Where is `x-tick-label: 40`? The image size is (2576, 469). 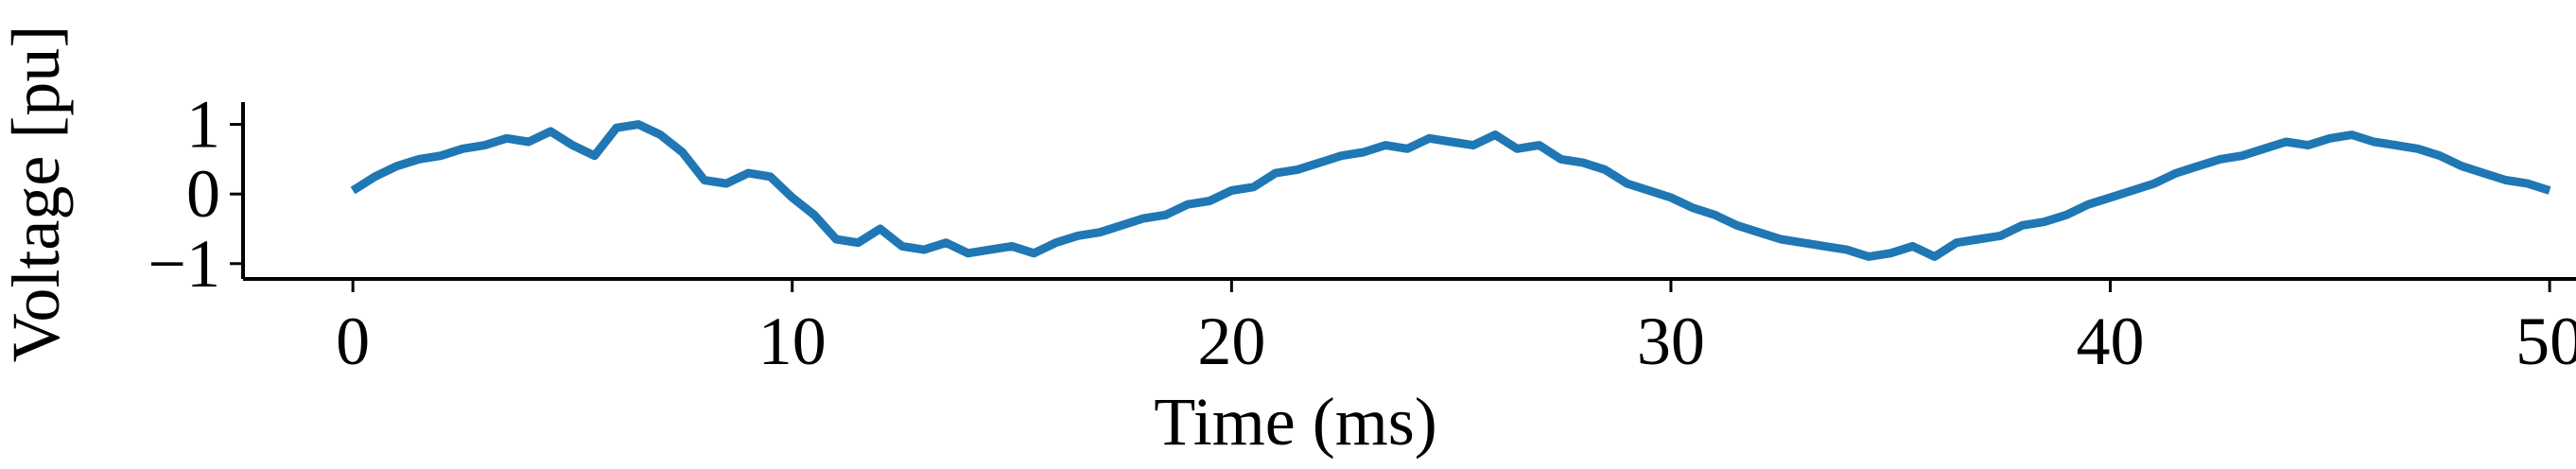
x-tick-label: 40 is located at coordinates (2111, 341).